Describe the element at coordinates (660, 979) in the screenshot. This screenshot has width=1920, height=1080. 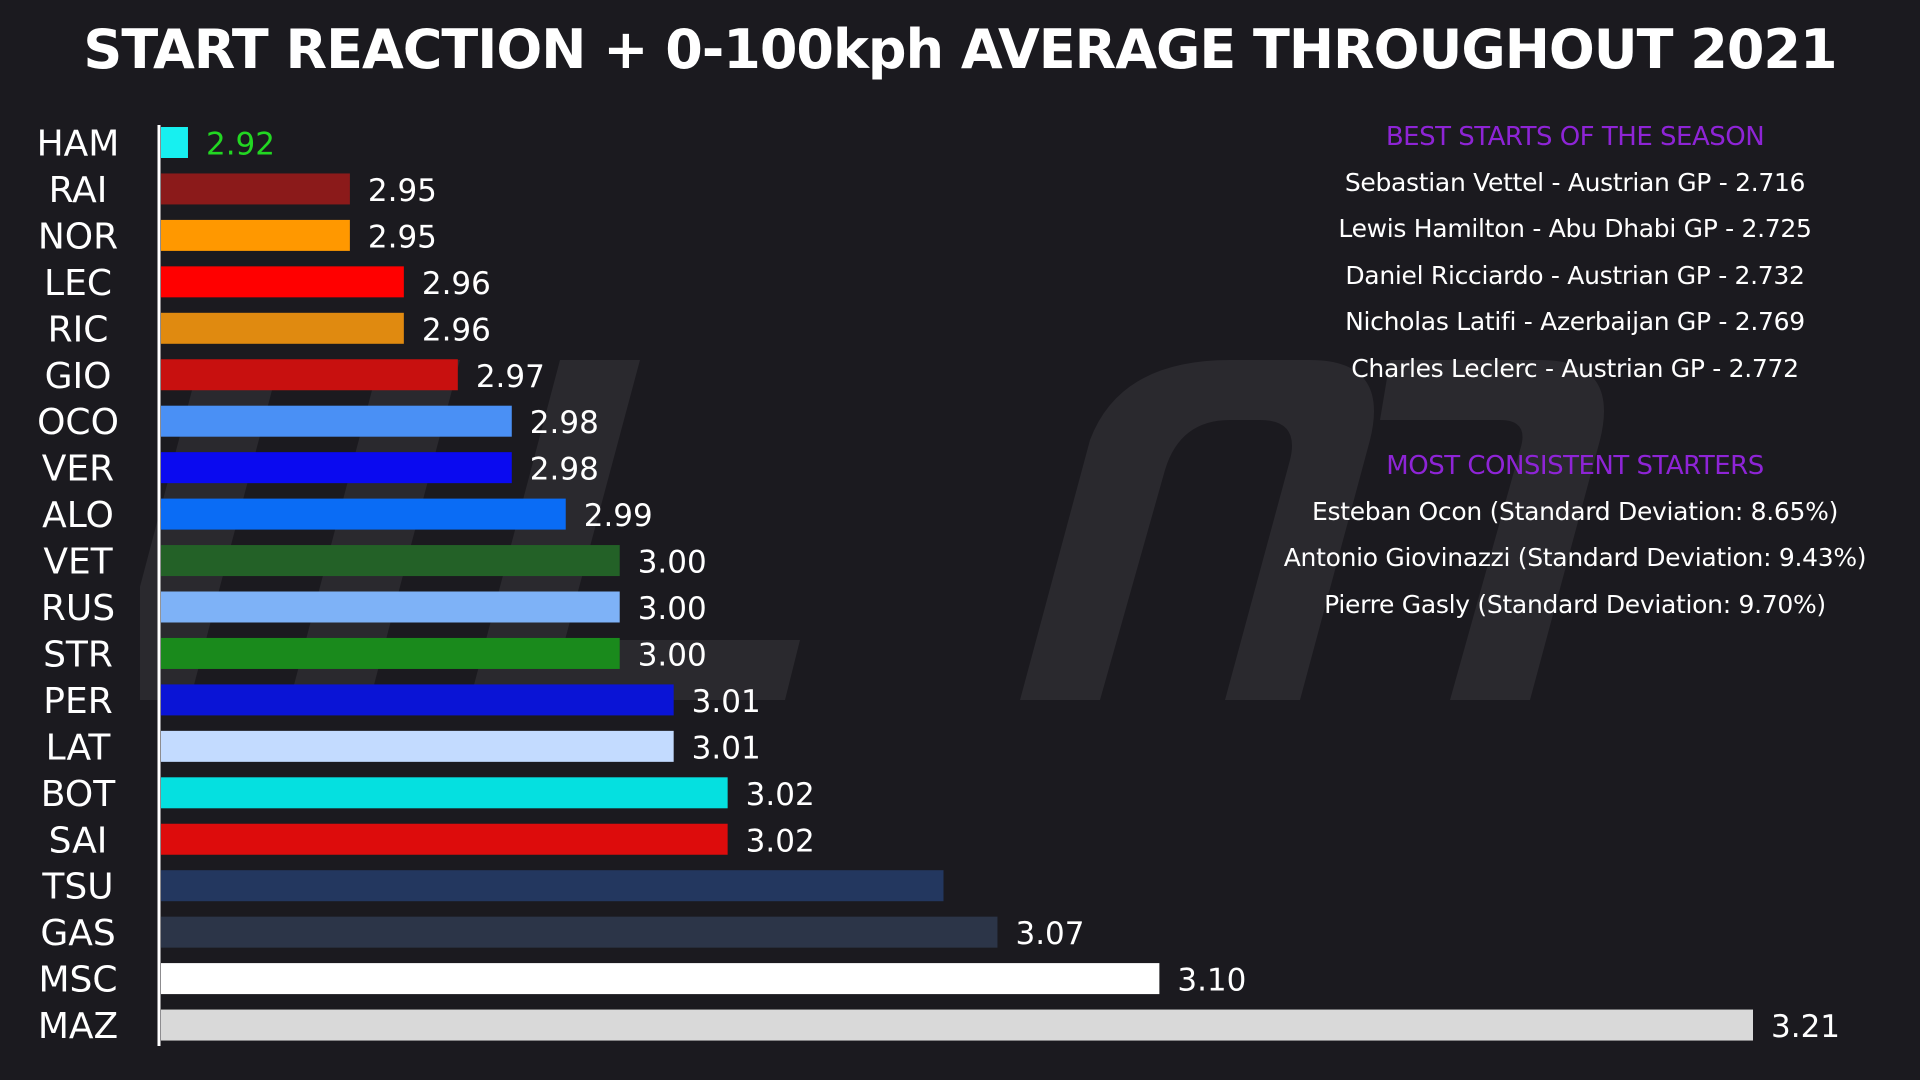
I see `bar-msc` at that location.